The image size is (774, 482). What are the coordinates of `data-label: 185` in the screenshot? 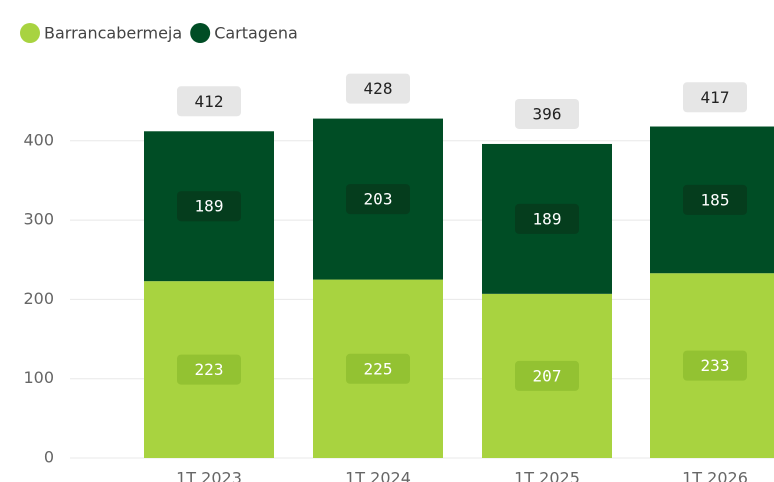 It's located at (715, 199).